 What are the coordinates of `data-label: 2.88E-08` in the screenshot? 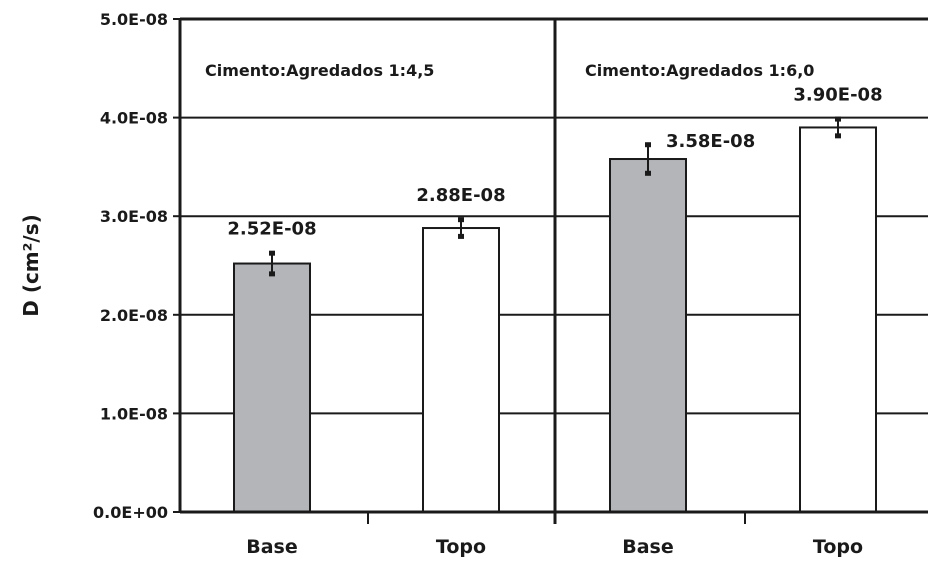 It's located at (460, 195).